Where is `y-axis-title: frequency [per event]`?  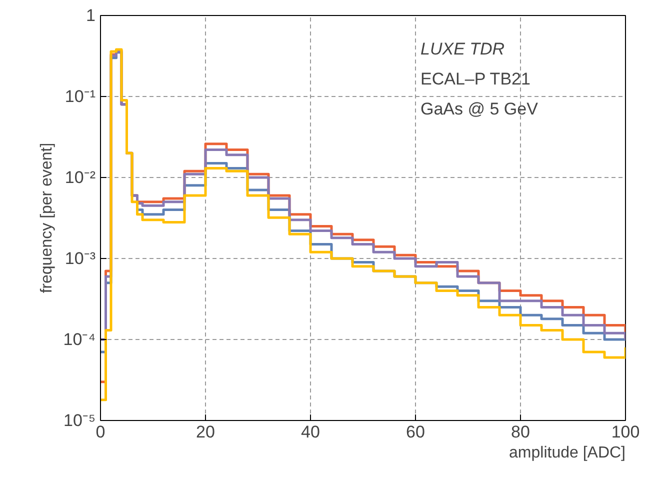
y-axis-title: frequency [per event] is located at coordinates (47, 218).